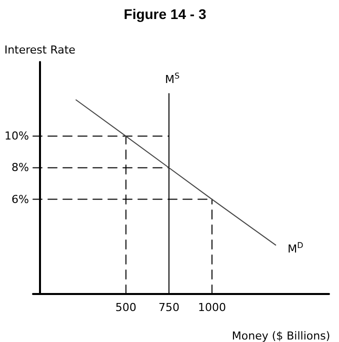 The image size is (339, 342). Describe the element at coordinates (281, 336) in the screenshot. I see `x-axis-title: Money ($ Billions)` at that location.